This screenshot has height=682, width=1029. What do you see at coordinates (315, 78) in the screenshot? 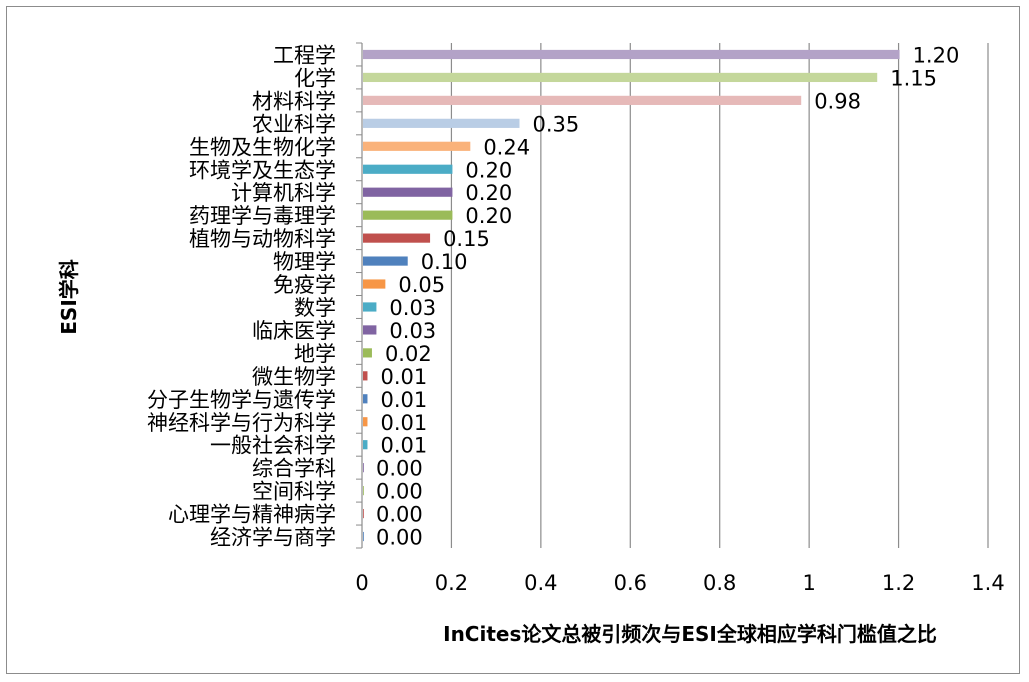
I see `category-label: 化学` at bounding box center [315, 78].